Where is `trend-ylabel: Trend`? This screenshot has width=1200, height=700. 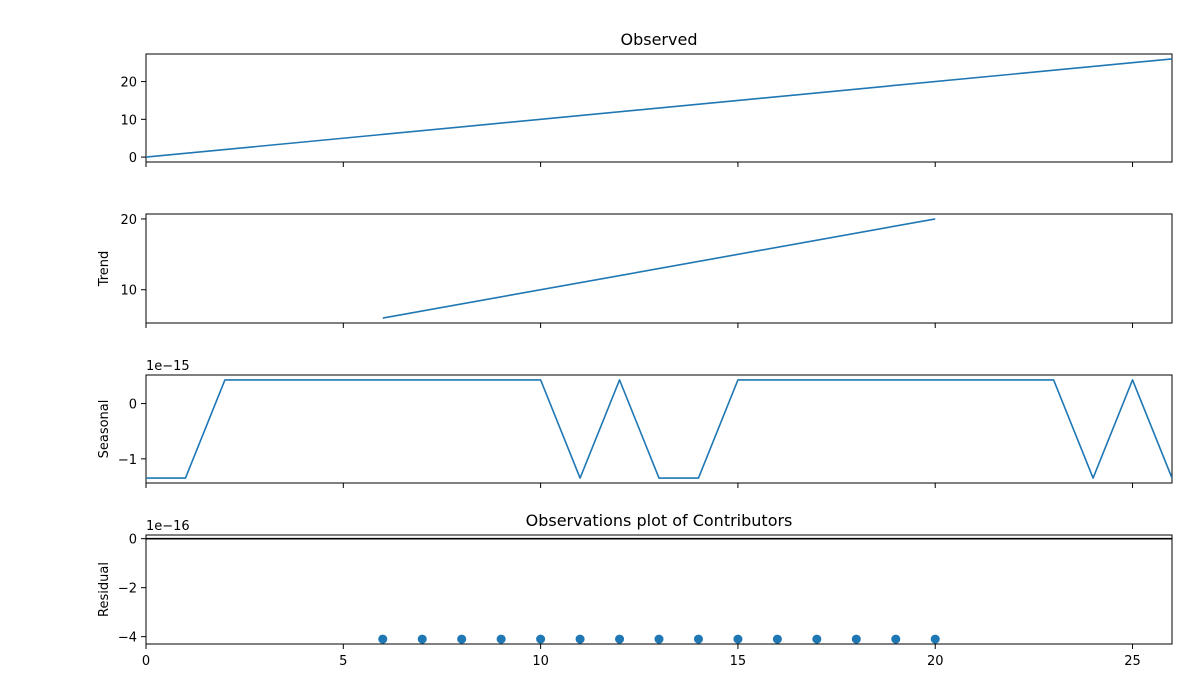 trend-ylabel: Trend is located at coordinates (104, 269).